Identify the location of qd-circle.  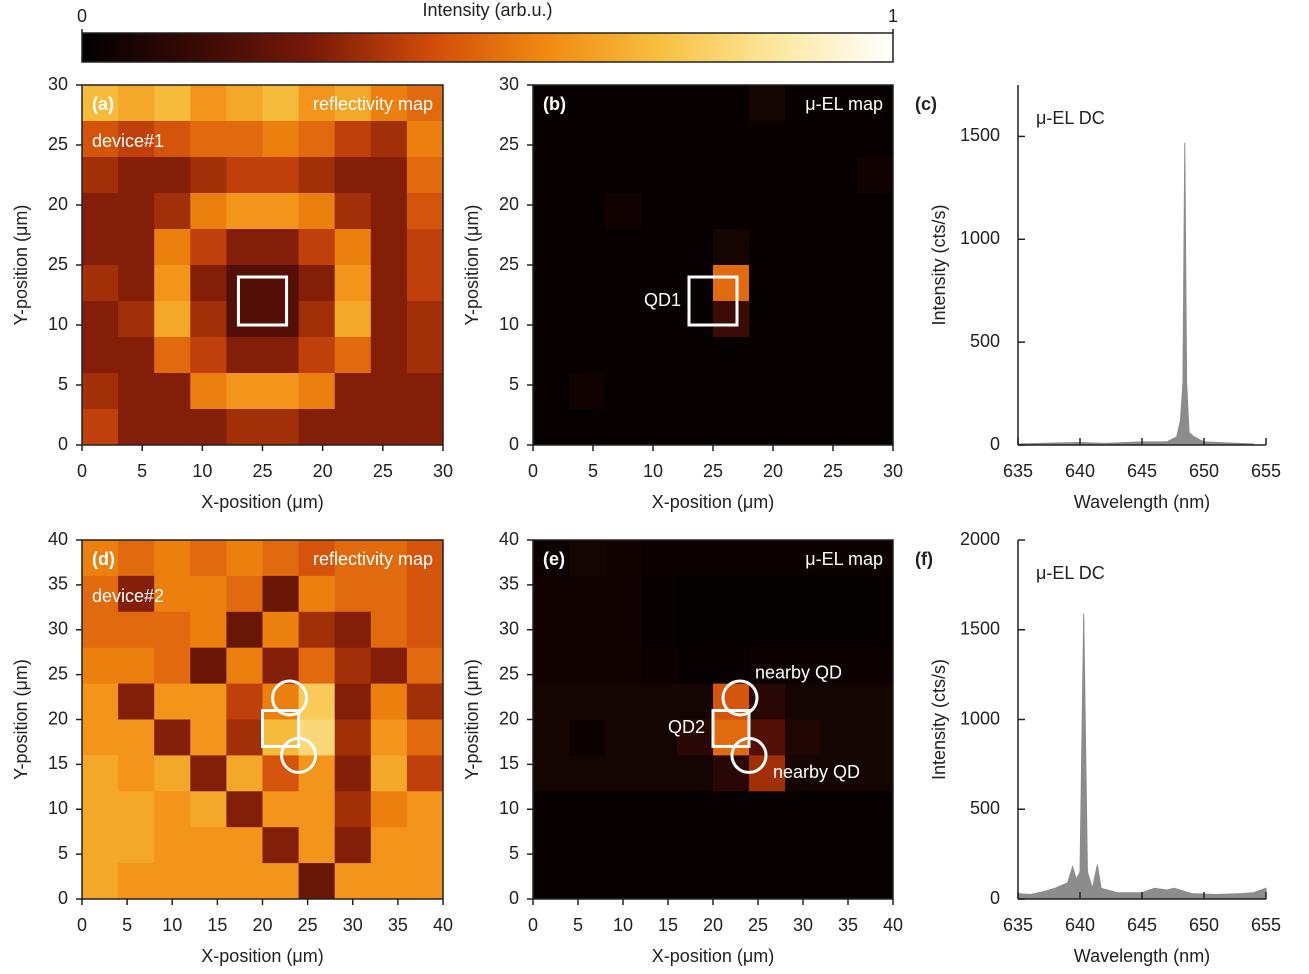
(290, 698).